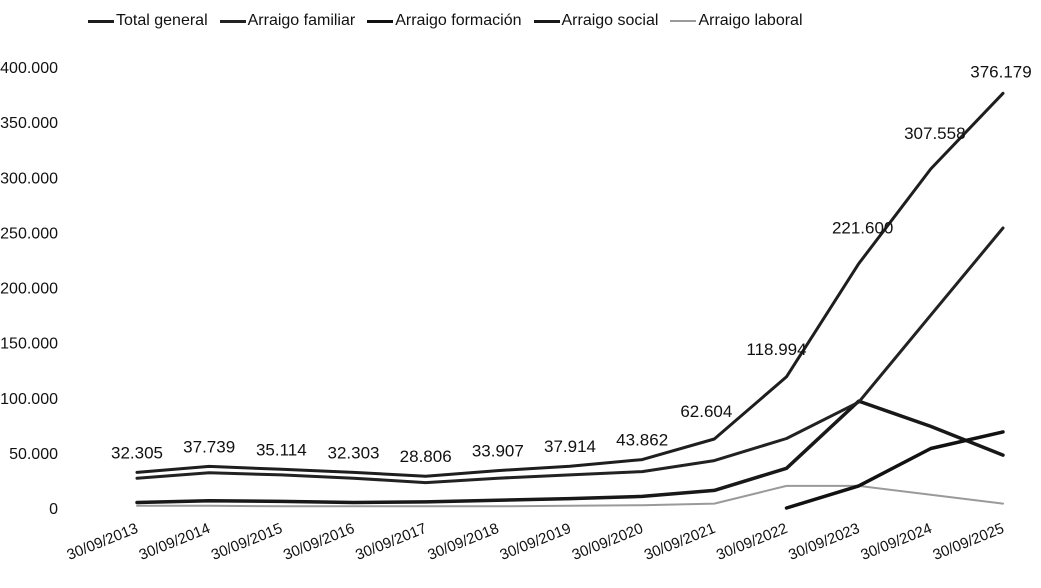 This screenshot has height=588, width=1041. I want to click on x-tick-label: 30/09/2017, so click(391, 542).